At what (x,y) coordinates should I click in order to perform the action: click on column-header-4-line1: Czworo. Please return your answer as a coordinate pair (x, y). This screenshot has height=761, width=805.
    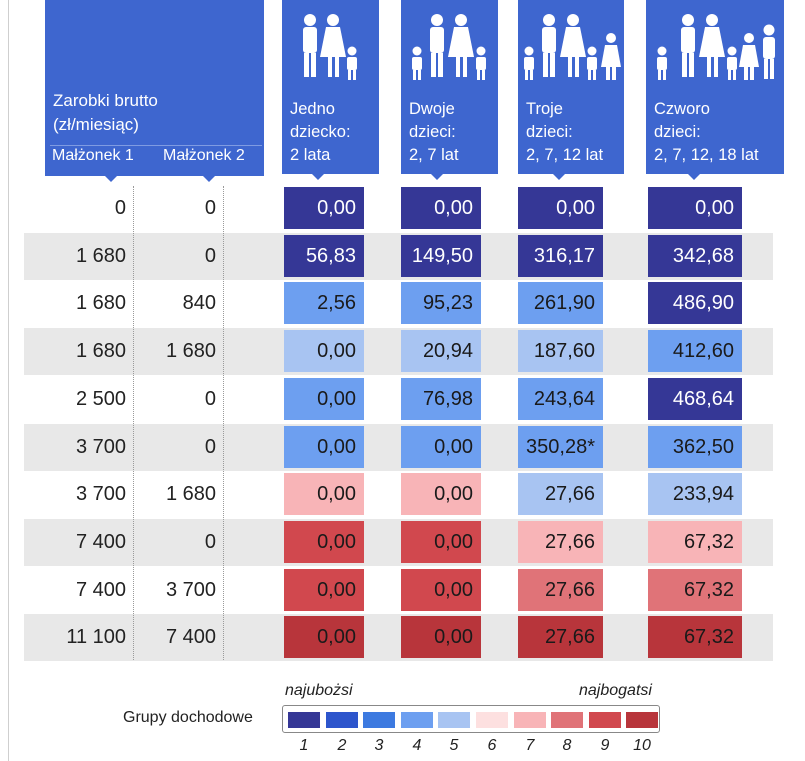
    Looking at the image, I should click on (682, 109).